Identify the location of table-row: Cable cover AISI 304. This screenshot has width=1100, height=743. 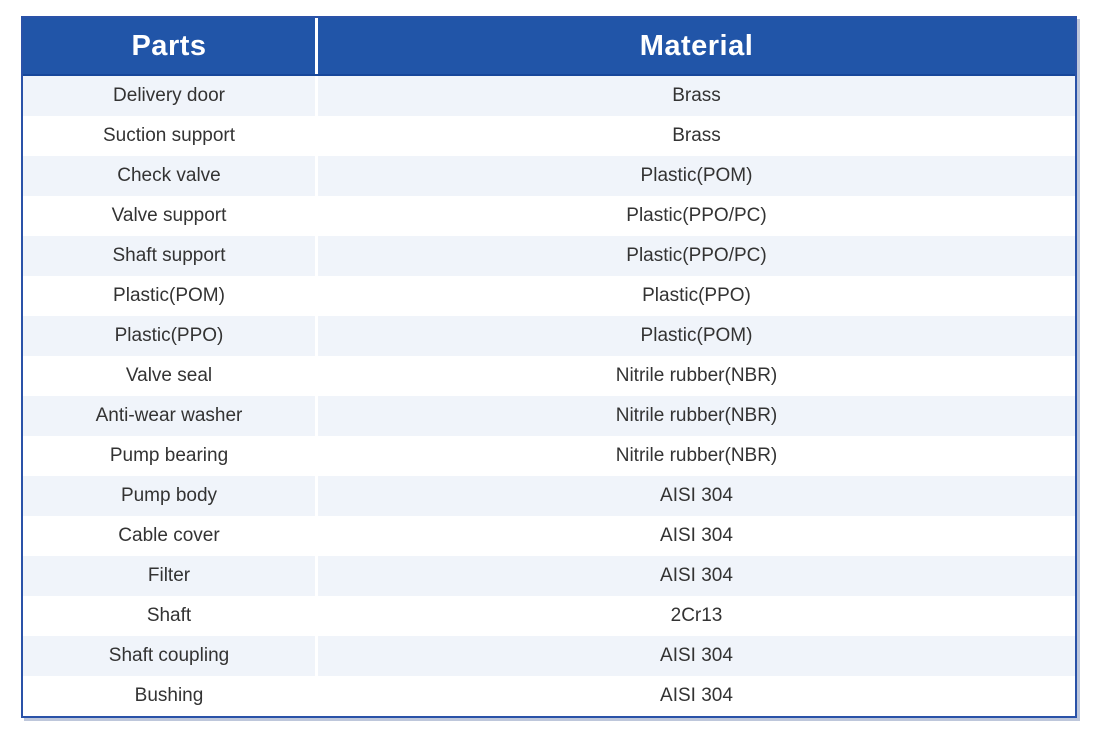
(549, 536).